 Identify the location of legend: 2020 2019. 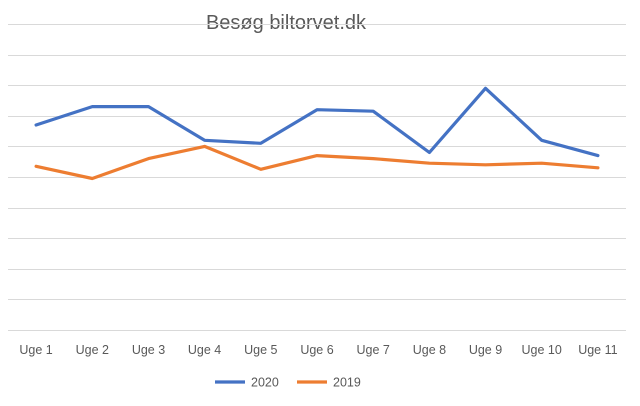
(288, 383).